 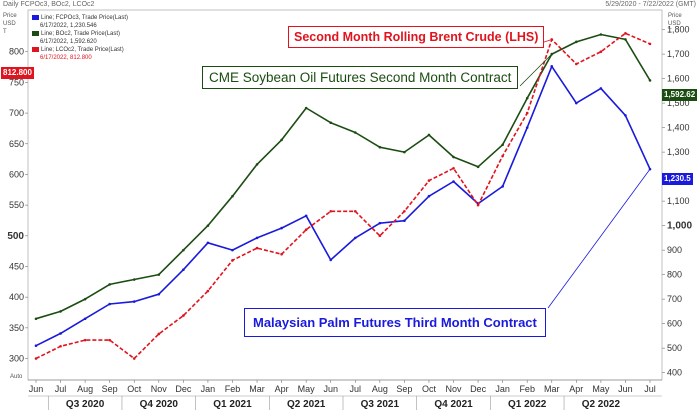 What do you see at coordinates (678, 30) in the screenshot?
I see `right-tick-label: 1,800` at bounding box center [678, 30].